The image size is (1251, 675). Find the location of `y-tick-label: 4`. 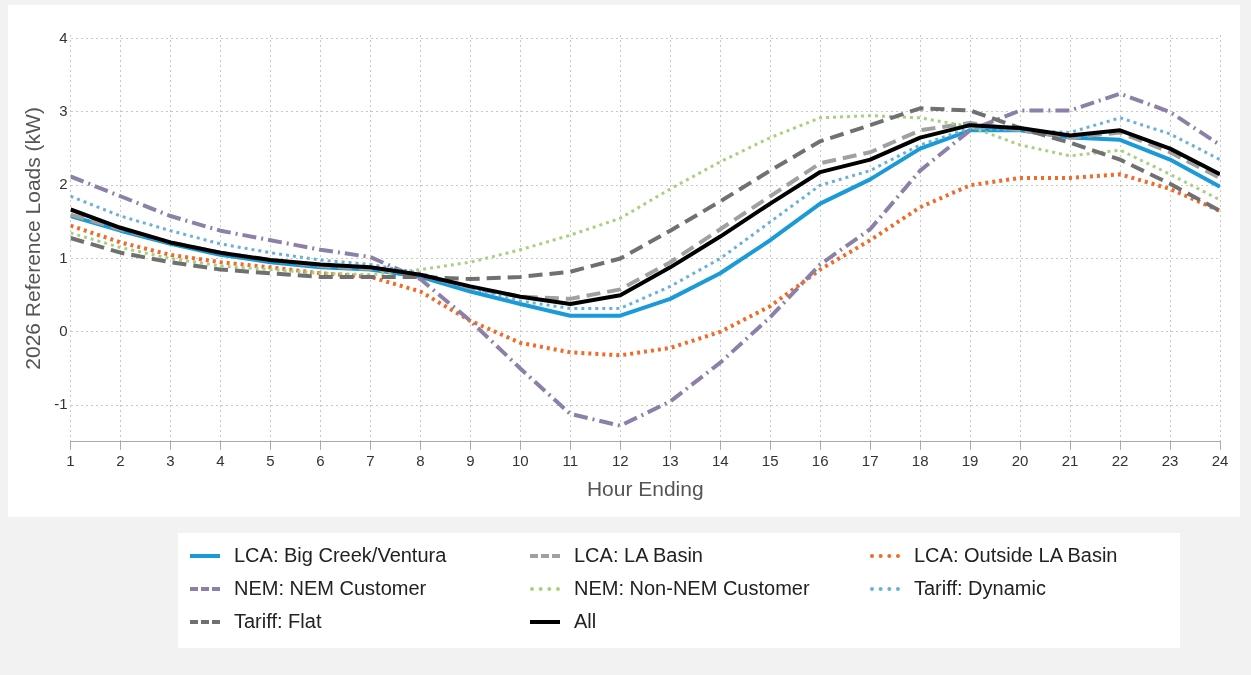

y-tick-label: 4 is located at coordinates (63, 37).